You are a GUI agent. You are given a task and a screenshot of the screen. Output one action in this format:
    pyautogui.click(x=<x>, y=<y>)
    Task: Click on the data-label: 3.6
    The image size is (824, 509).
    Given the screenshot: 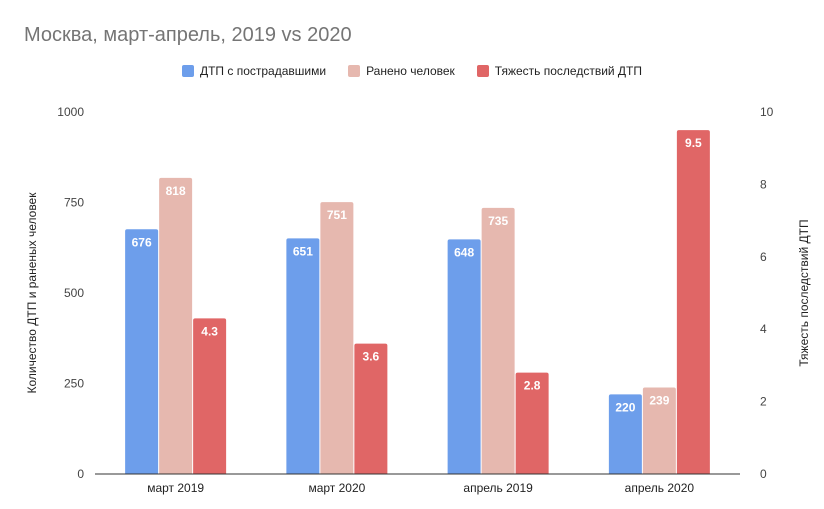 What is the action you would take?
    pyautogui.click(x=371, y=357)
    